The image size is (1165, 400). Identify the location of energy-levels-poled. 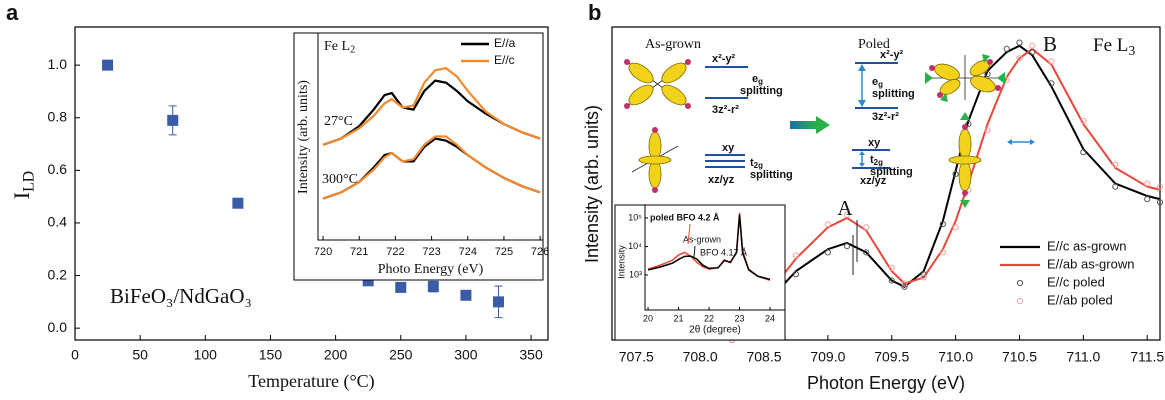
(875, 115).